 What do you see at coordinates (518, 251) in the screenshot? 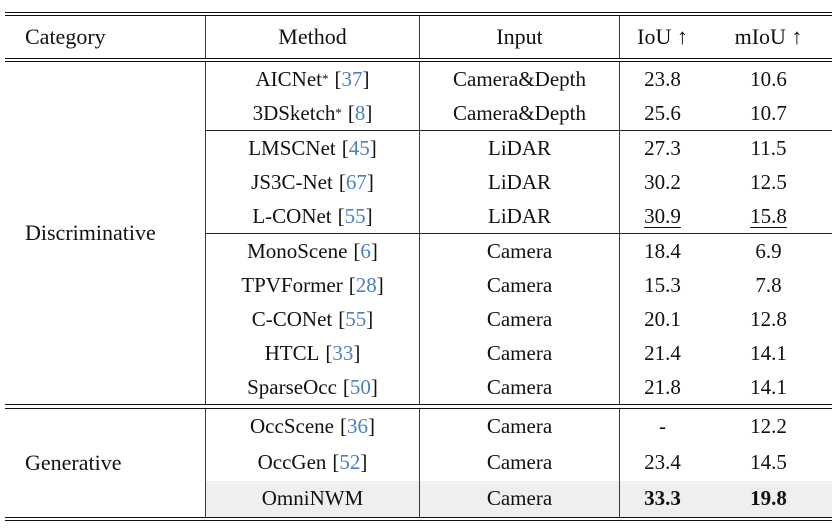
I see `table-row: MonoScene [6] Camera 18.4 6.9` at bounding box center [518, 251].